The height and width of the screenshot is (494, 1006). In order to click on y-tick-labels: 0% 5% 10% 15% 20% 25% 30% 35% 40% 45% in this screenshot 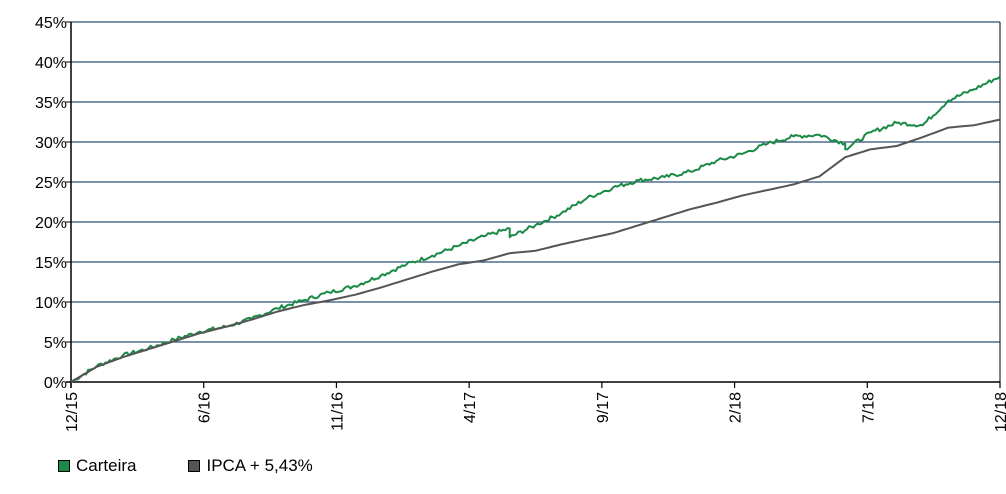, I will do `click(51, 203)`.